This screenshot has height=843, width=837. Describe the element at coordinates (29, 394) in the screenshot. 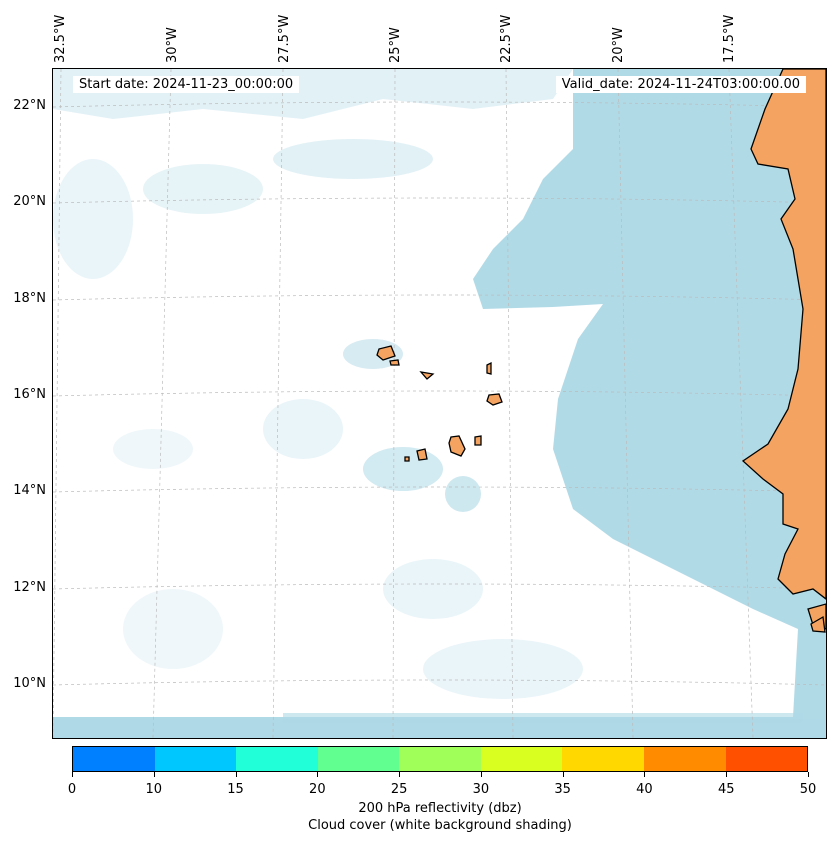

I see `latitude-label: 16°N` at that location.